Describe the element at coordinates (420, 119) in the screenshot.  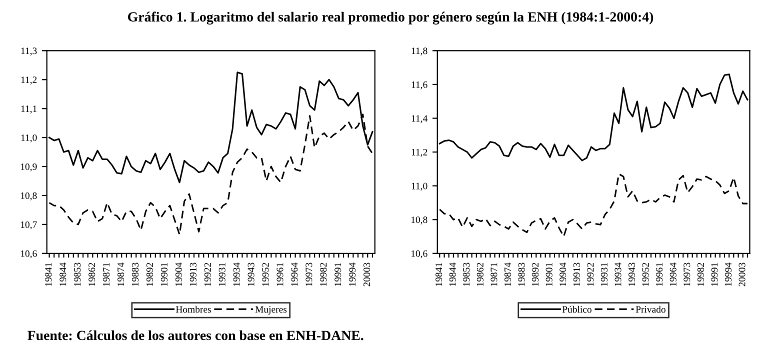
I see `y-tick-label: 11,4` at that location.